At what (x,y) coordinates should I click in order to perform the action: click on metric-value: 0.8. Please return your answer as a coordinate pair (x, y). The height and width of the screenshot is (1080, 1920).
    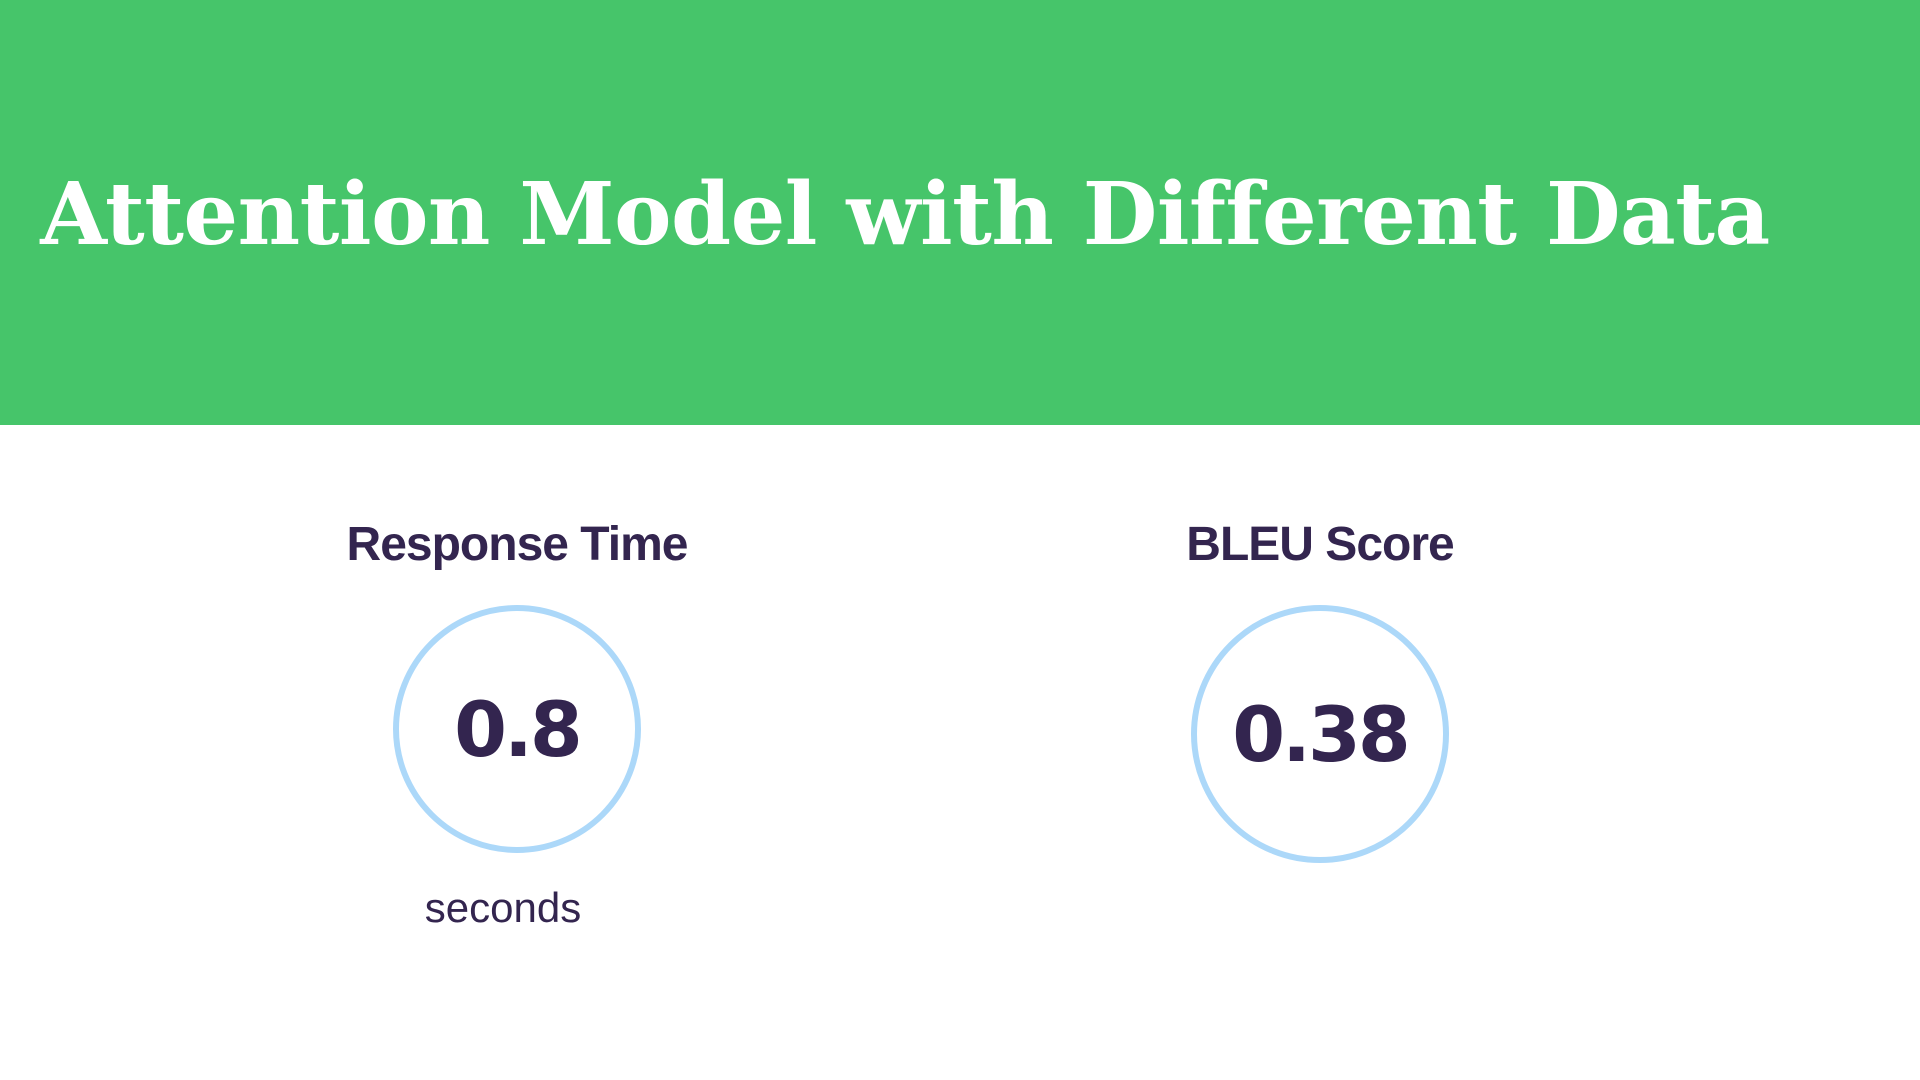
    Looking at the image, I should click on (518, 729).